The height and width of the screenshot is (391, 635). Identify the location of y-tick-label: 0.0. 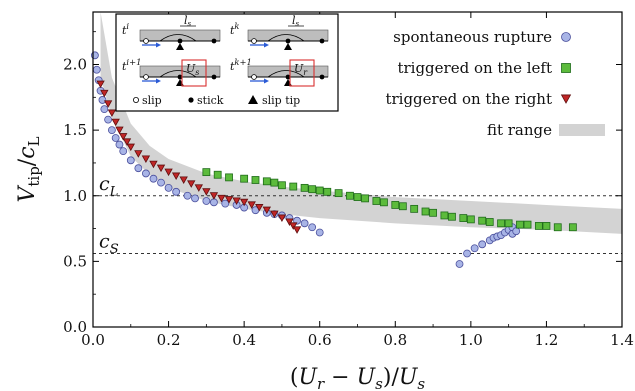
(75, 327).